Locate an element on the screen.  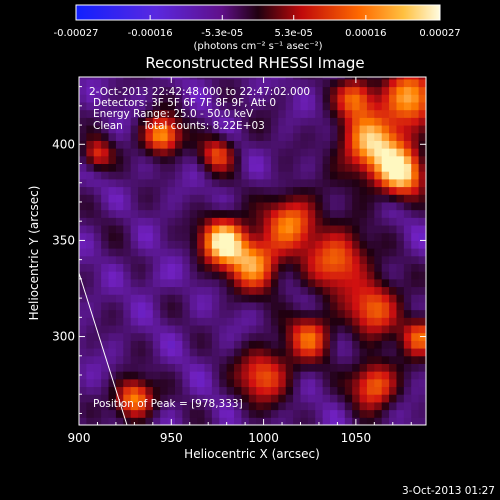
y-axis-label: Heliocentric Y (arcsec) is located at coordinates (34, 253).